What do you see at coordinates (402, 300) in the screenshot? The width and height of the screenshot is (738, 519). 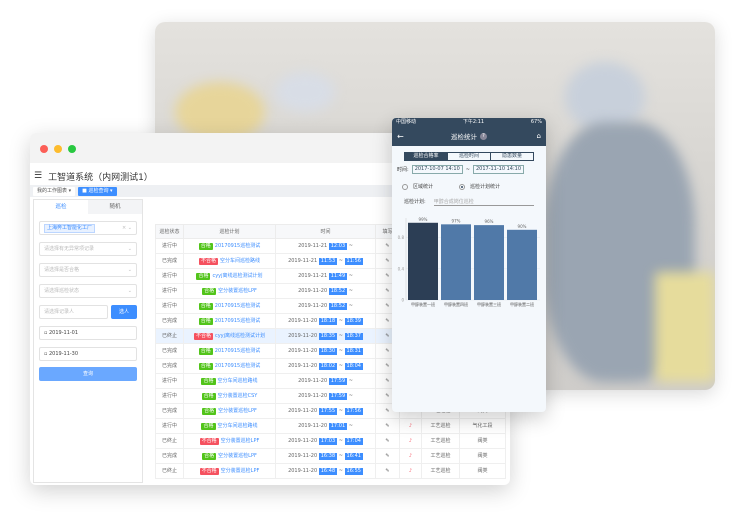 I see `y-tick-label: 0` at bounding box center [402, 300].